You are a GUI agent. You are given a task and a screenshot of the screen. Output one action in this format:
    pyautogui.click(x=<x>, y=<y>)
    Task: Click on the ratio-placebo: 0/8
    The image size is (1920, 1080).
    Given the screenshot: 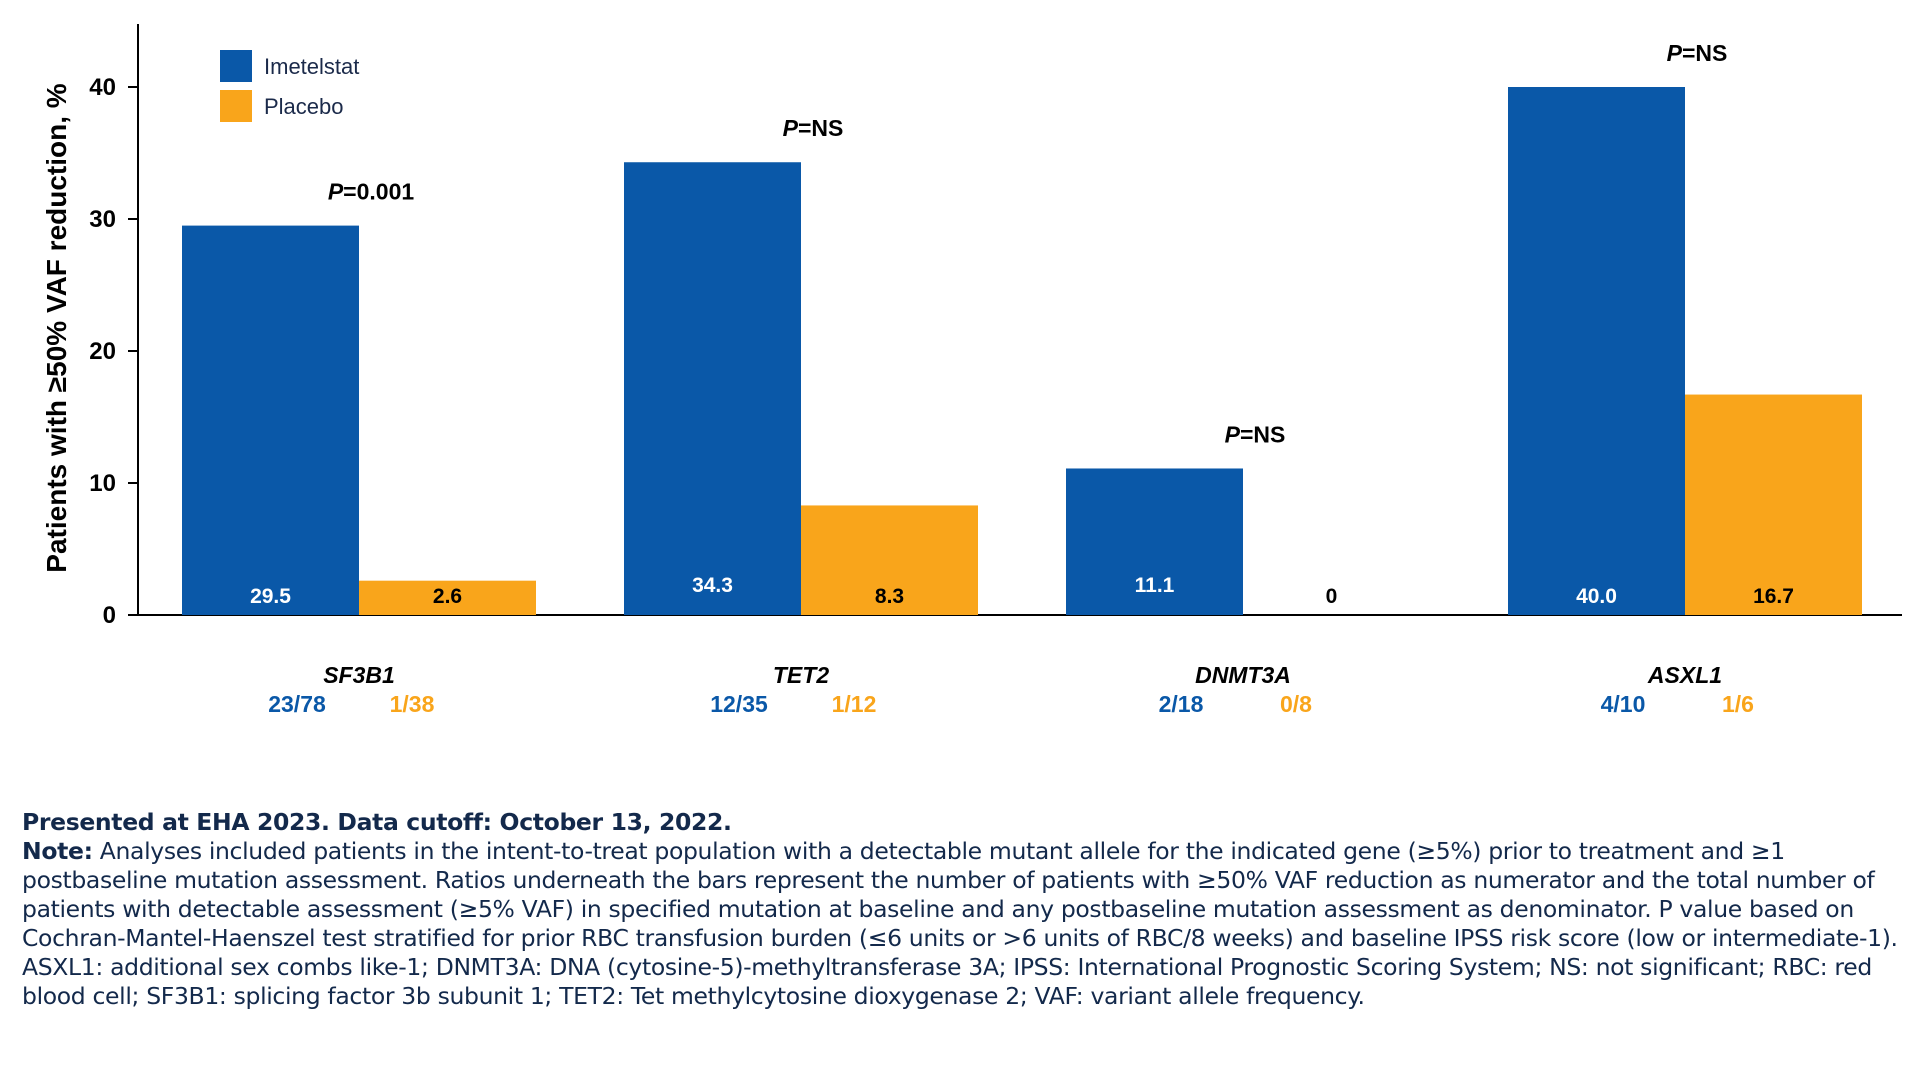 What is the action you would take?
    pyautogui.click(x=1296, y=704)
    